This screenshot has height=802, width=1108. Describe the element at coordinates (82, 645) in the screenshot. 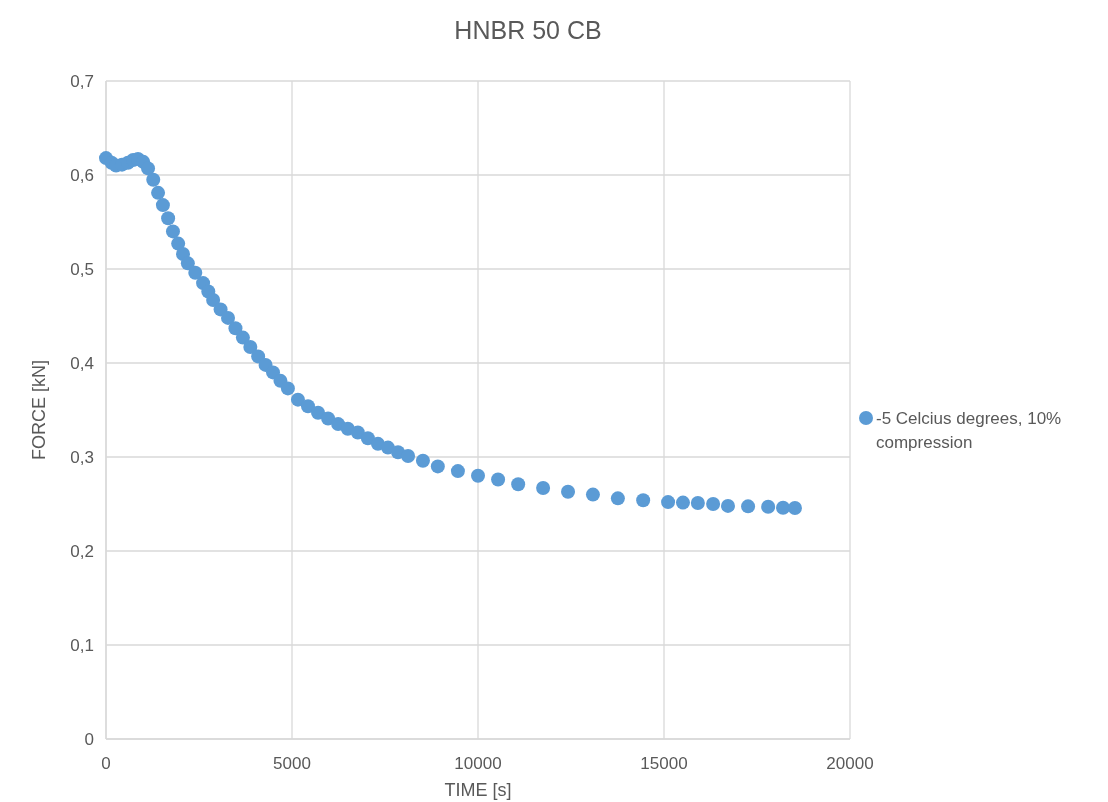

I see `y-tick-label: 0,1` at that location.